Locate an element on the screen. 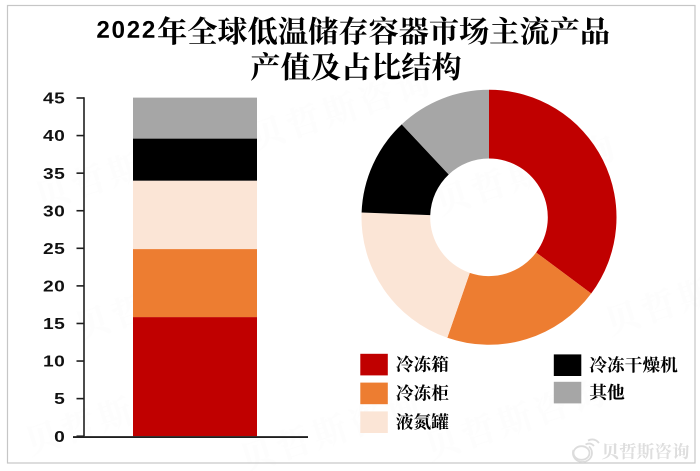  svg-text: 40 is located at coordinates (54, 136).